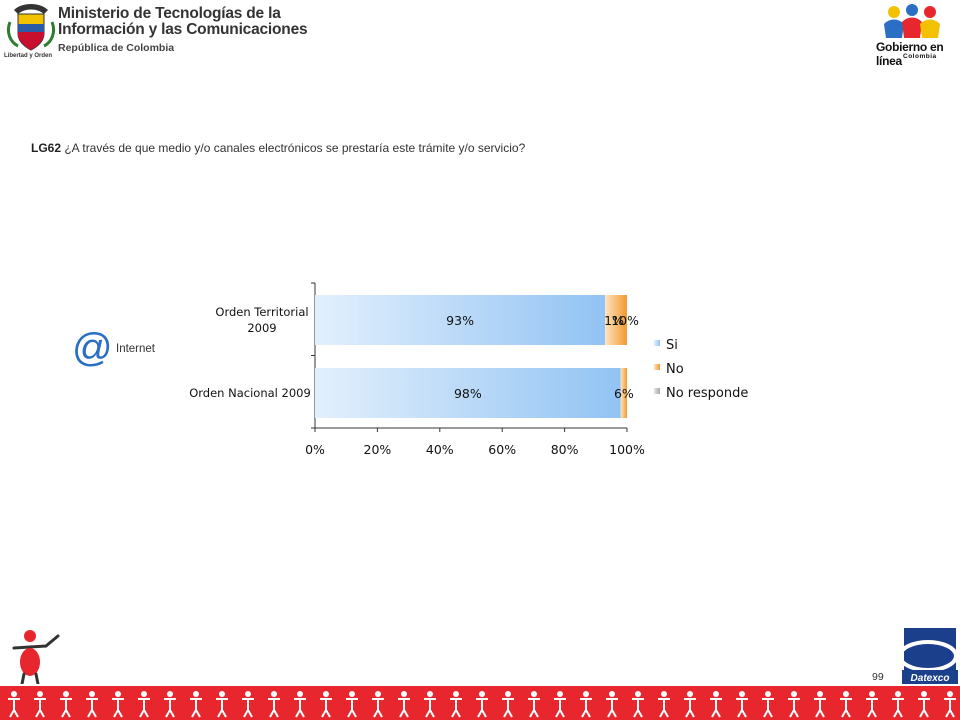  I want to click on coat-motto: Libertad y Orden, so click(28, 56).